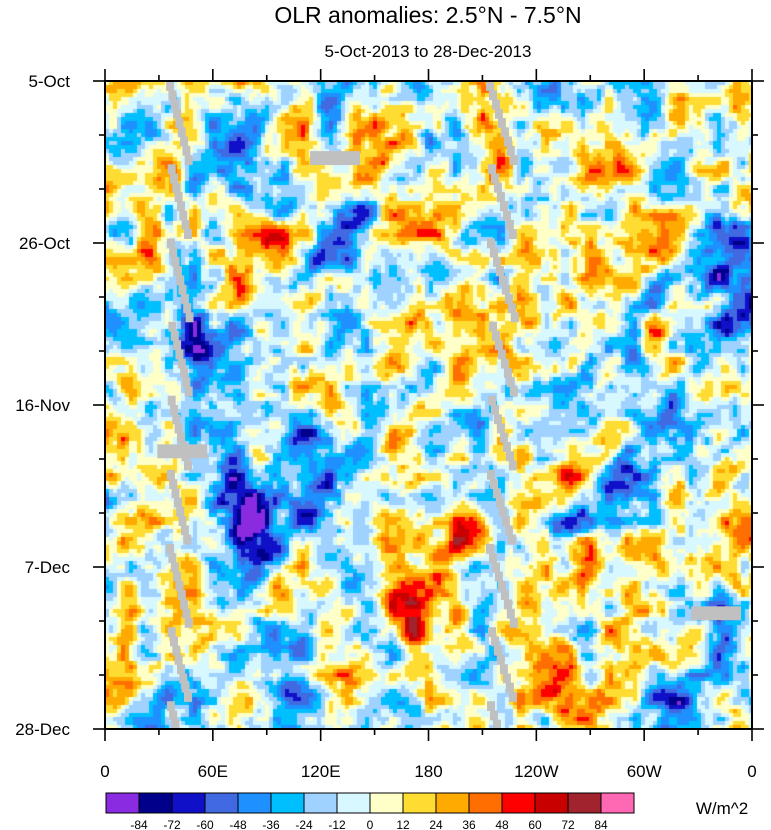  What do you see at coordinates (469, 824) in the screenshot?
I see `colorbar-level-label: 36` at bounding box center [469, 824].